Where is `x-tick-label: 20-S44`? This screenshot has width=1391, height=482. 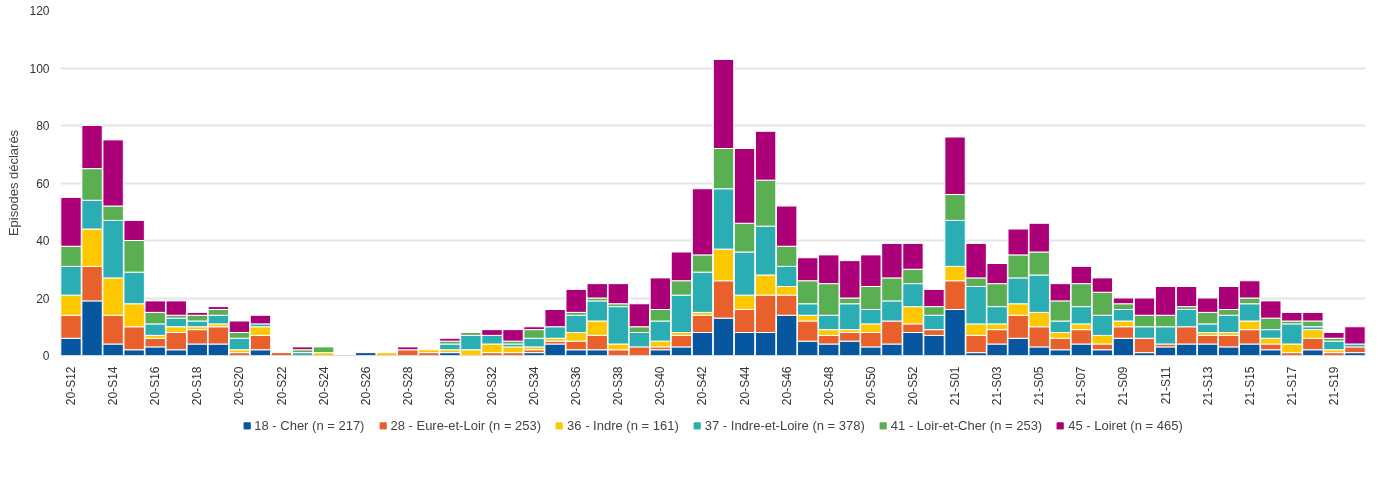 x-tick-label: 20-S44 is located at coordinates (744, 386).